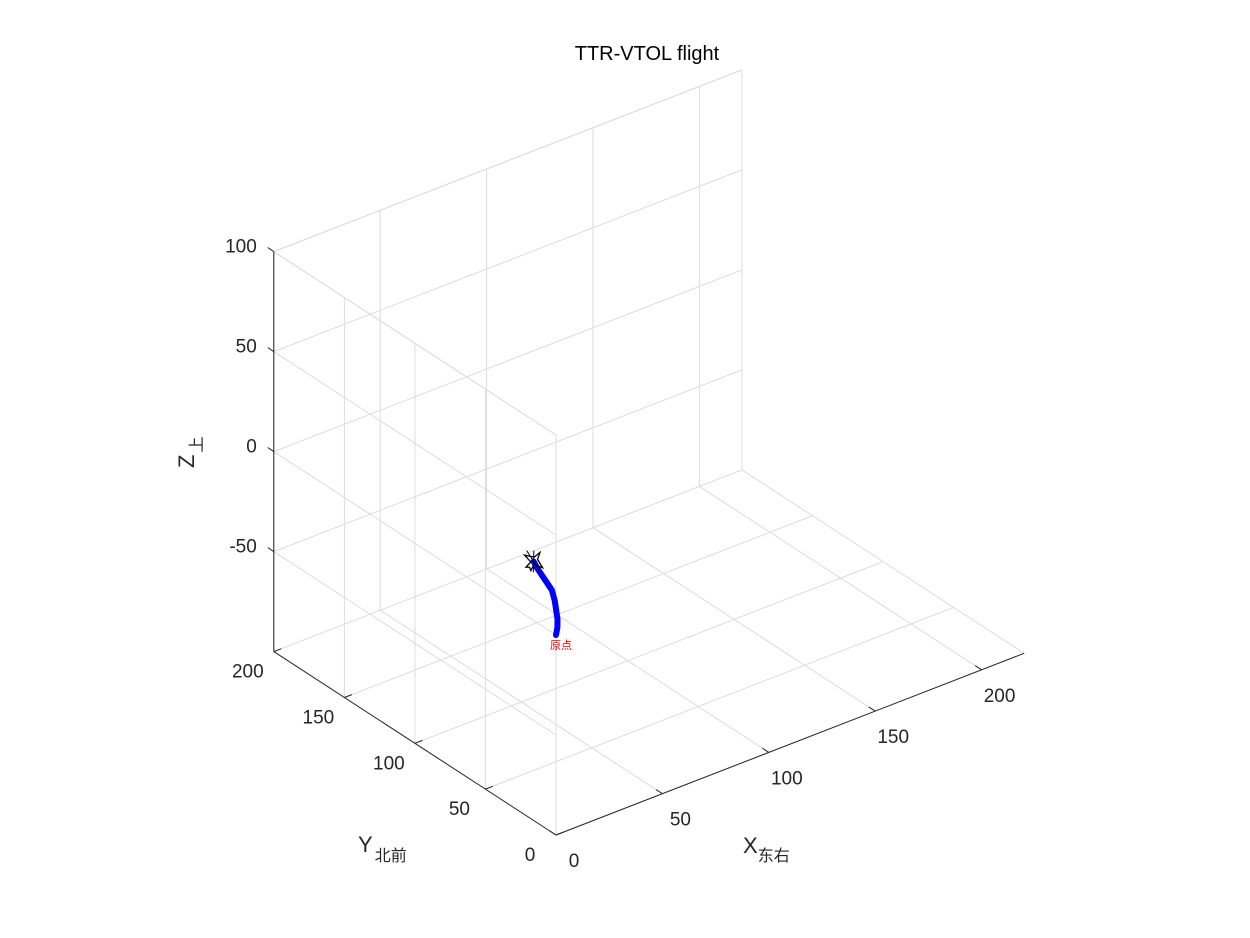  I want to click on x-axis-line, so click(790, 744).